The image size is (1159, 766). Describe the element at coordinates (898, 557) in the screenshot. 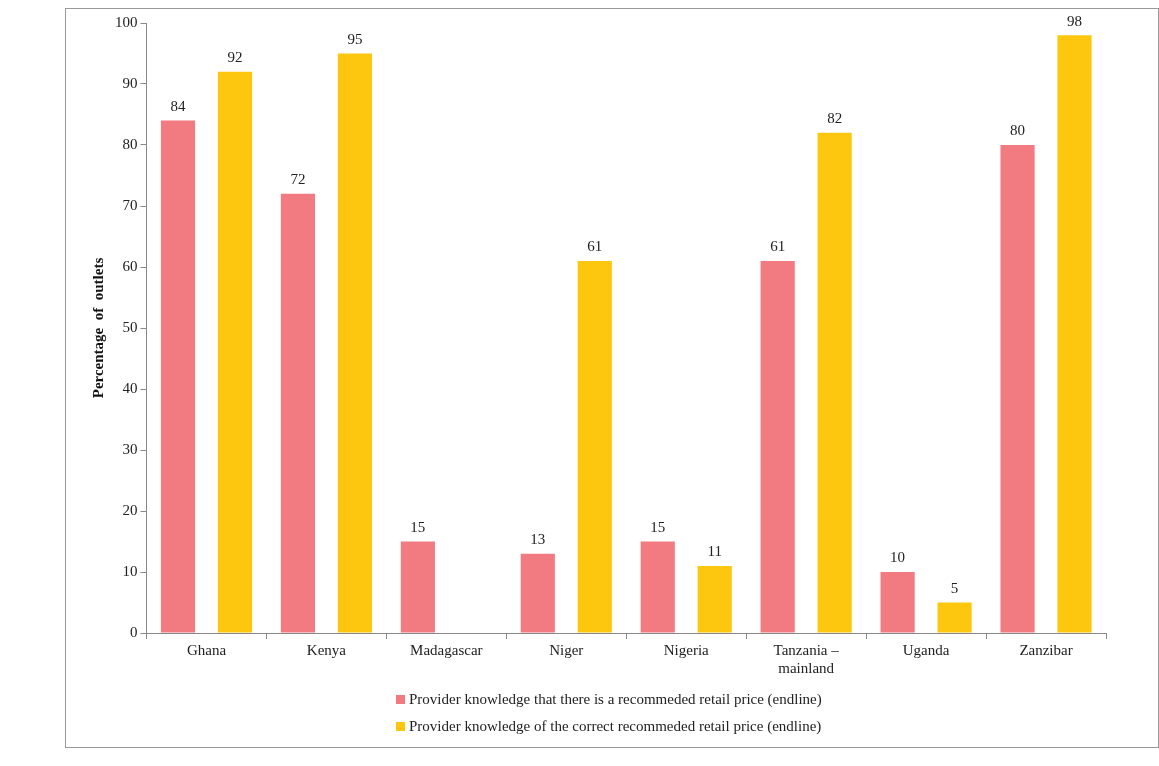

I see `data-label: 10` at that location.